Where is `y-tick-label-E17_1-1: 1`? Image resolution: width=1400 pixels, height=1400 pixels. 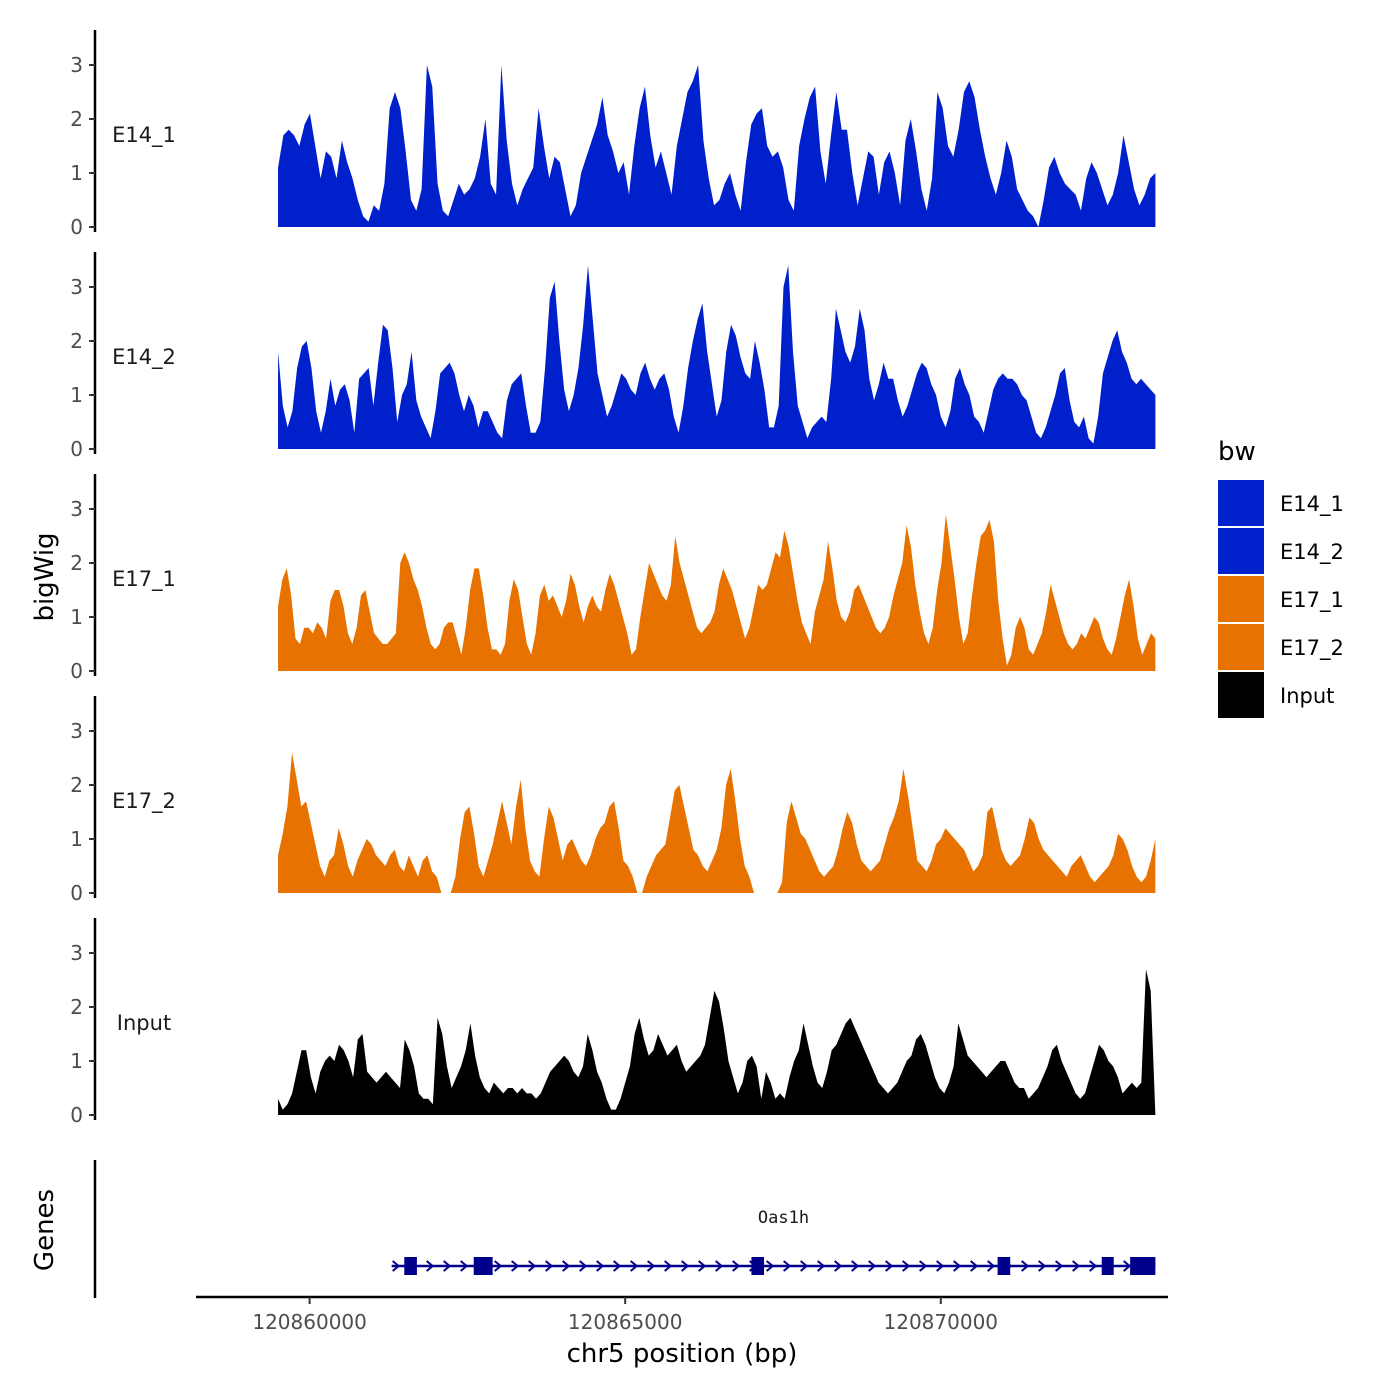
y-tick-label-E17_1-1: 1 is located at coordinates (76, 617).